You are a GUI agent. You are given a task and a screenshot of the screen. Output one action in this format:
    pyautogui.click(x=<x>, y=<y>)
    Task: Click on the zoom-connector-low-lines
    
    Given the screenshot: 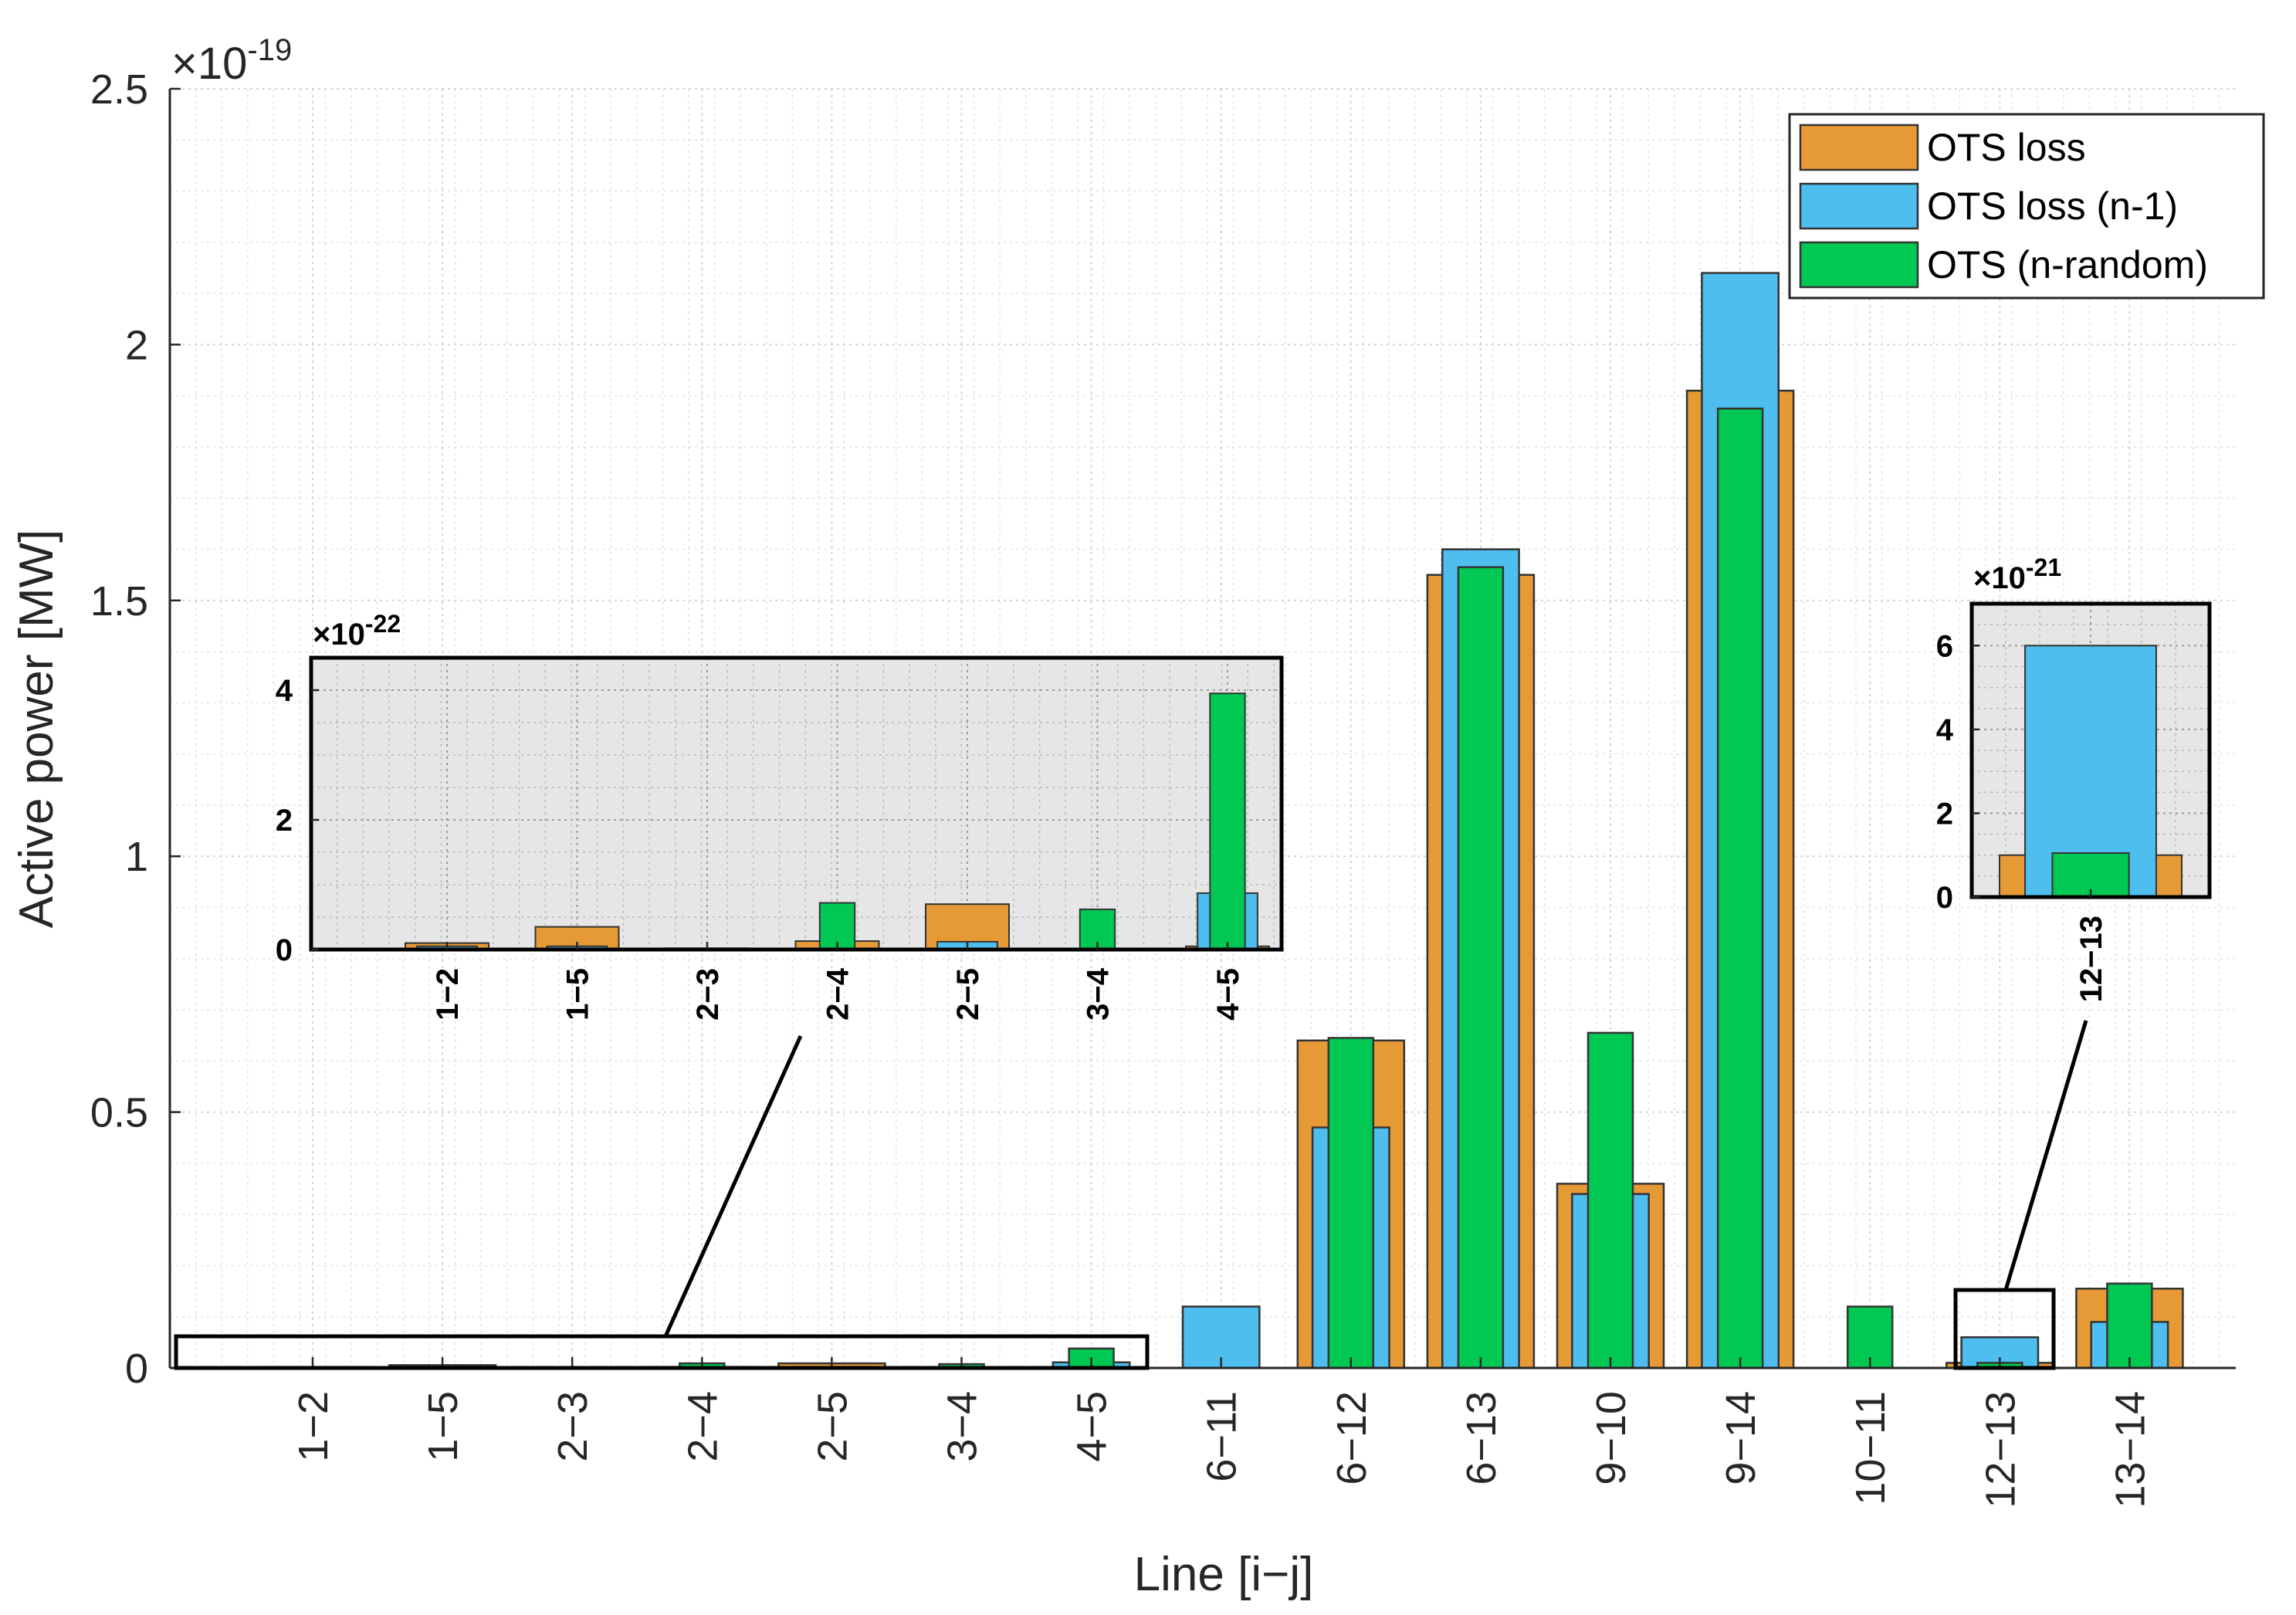 What is the action you would take?
    pyautogui.click(x=733, y=1186)
    